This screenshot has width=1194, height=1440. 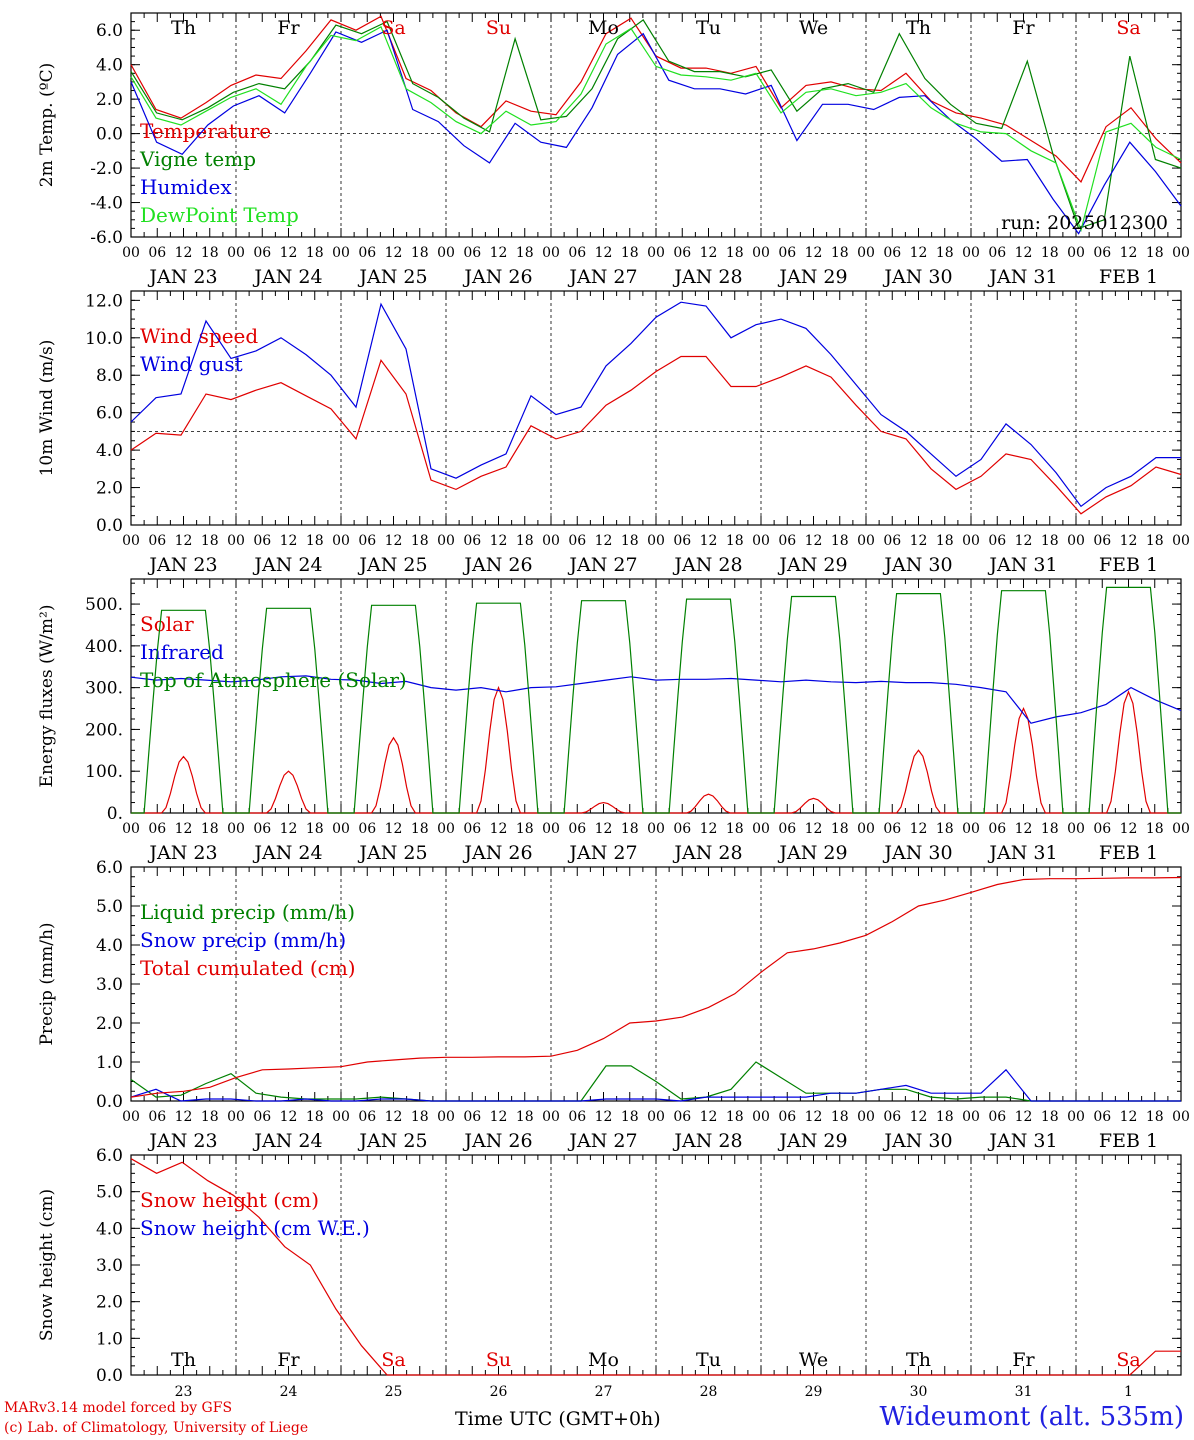 What do you see at coordinates (273, 680) in the screenshot?
I see `legend-entry: Top of Atmosphere (Solar)` at bounding box center [273, 680].